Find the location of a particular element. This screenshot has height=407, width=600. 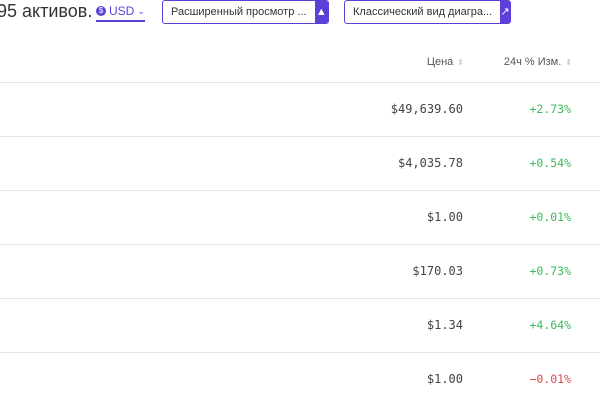

price-cell: $1.34 is located at coordinates (444, 325).